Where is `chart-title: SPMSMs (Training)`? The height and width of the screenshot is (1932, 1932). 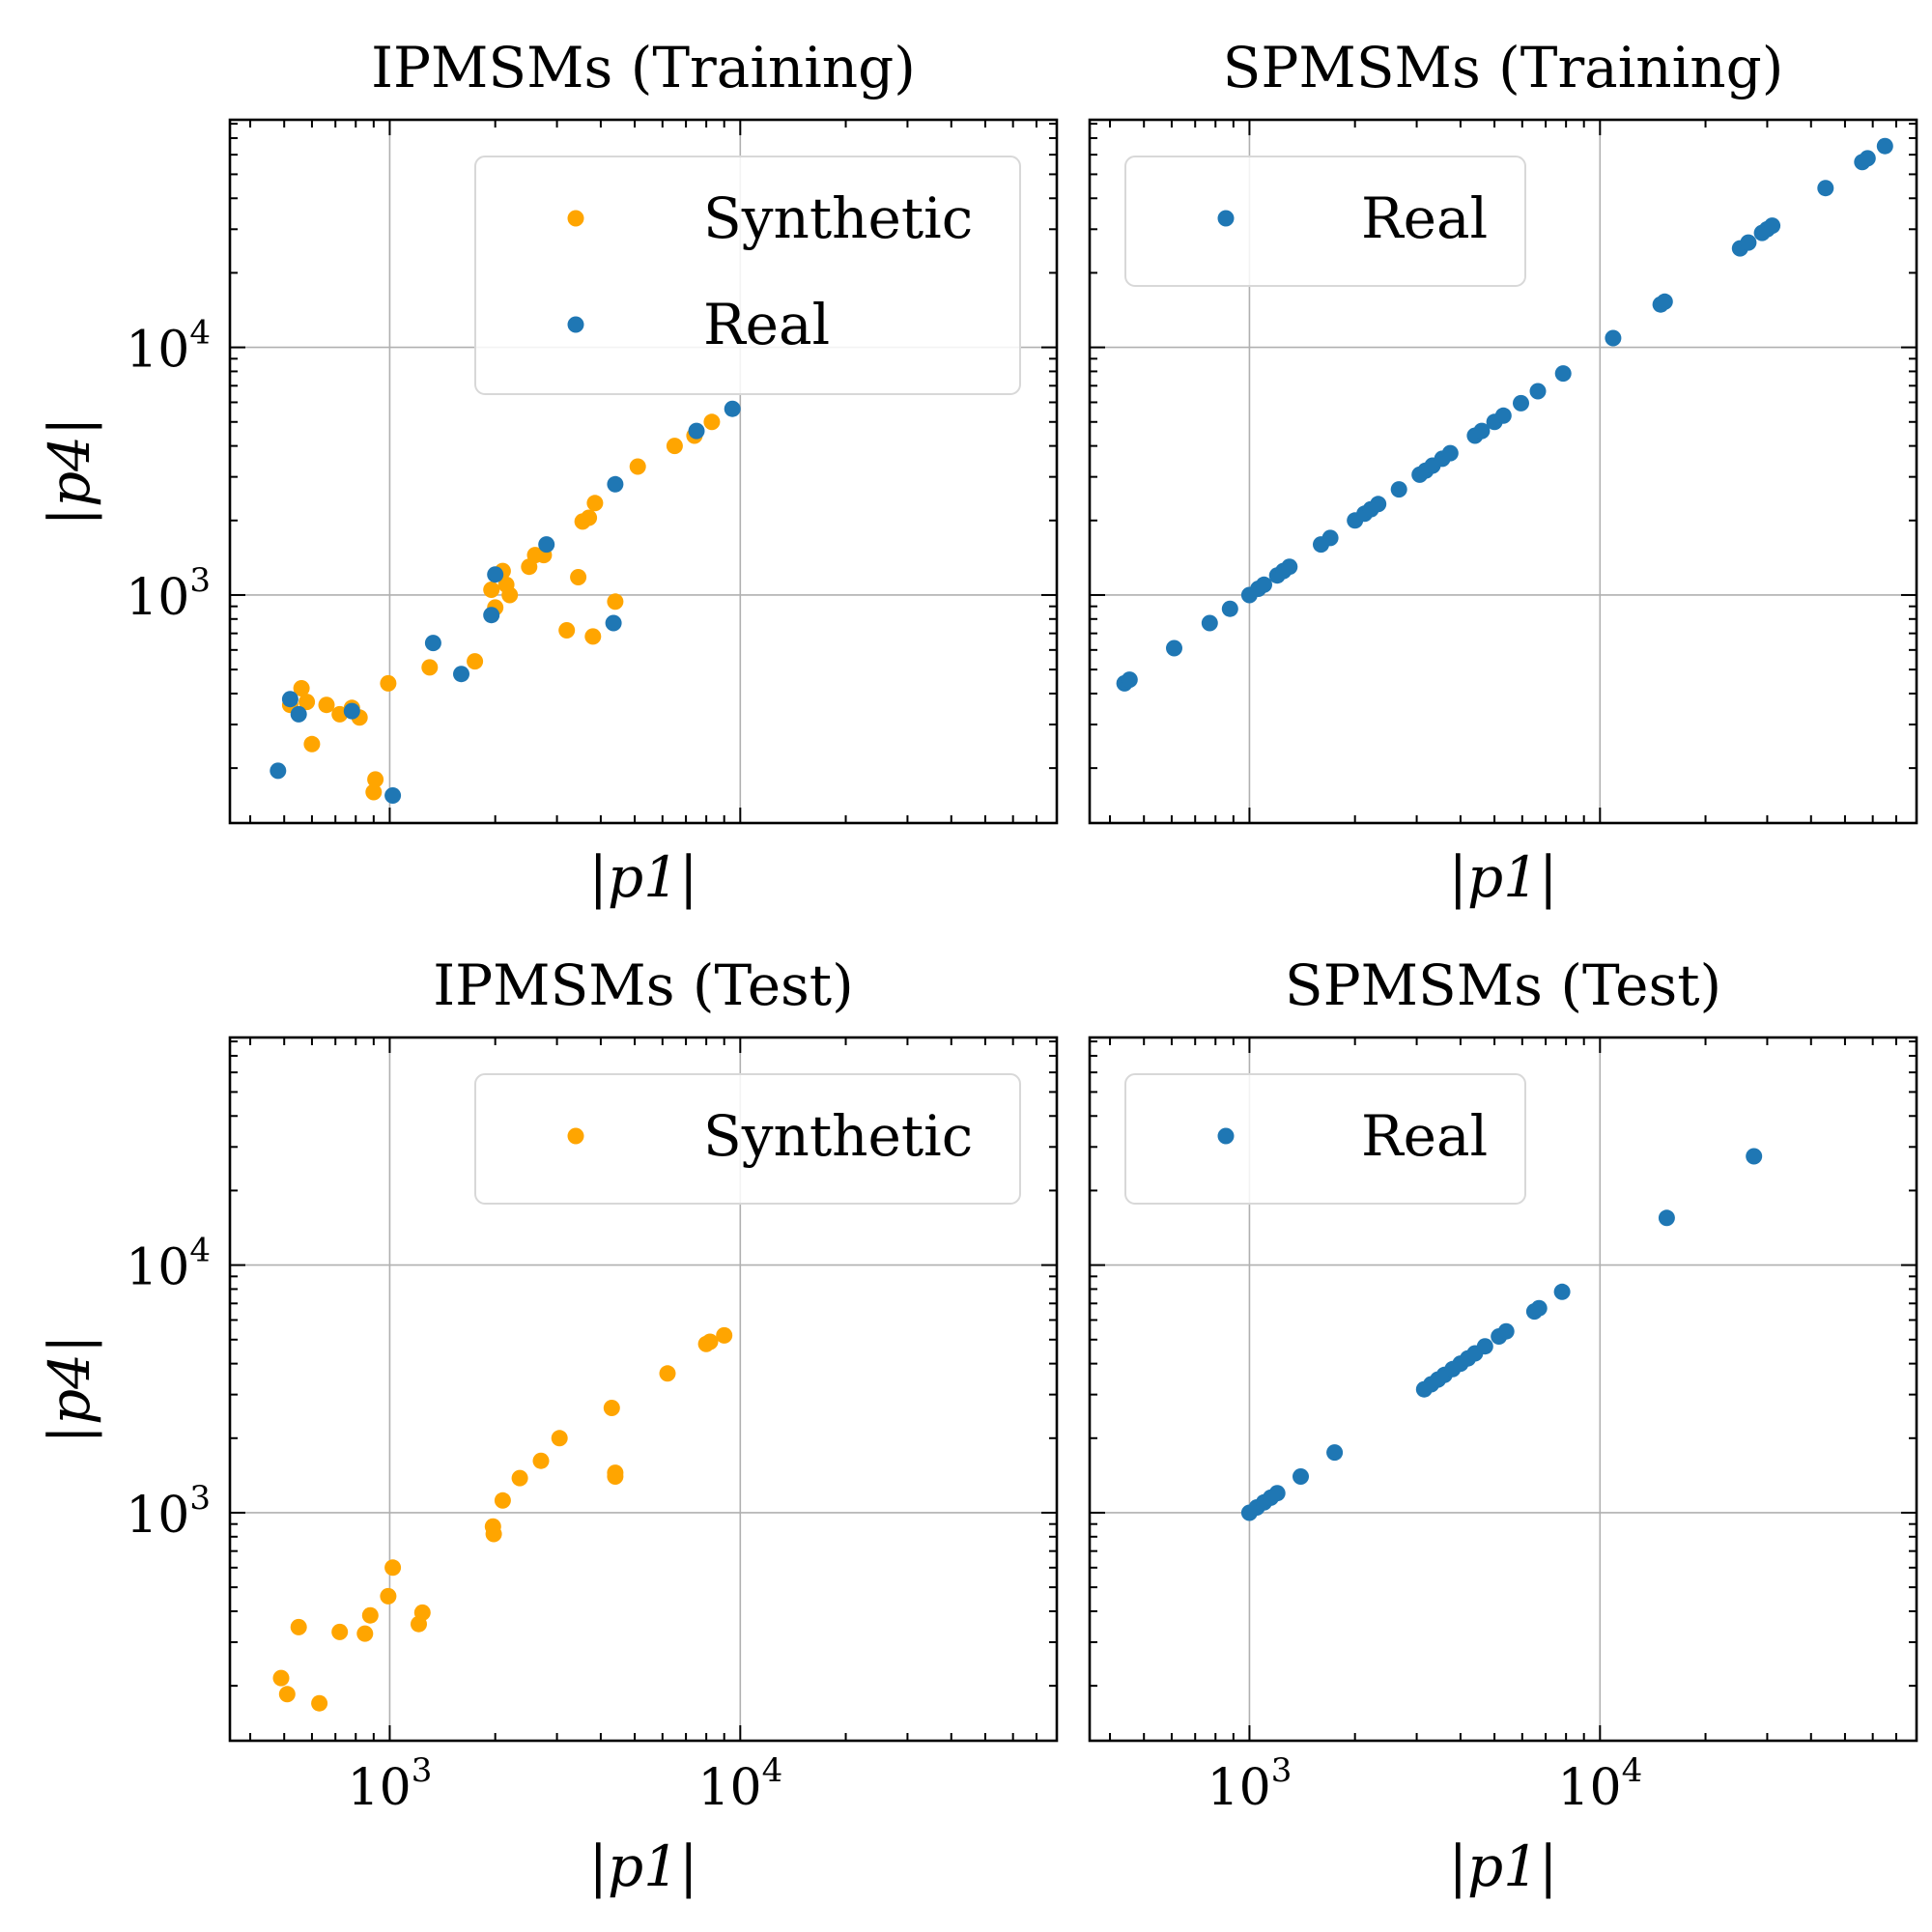
chart-title: SPMSMs (Training) is located at coordinates (1503, 67).